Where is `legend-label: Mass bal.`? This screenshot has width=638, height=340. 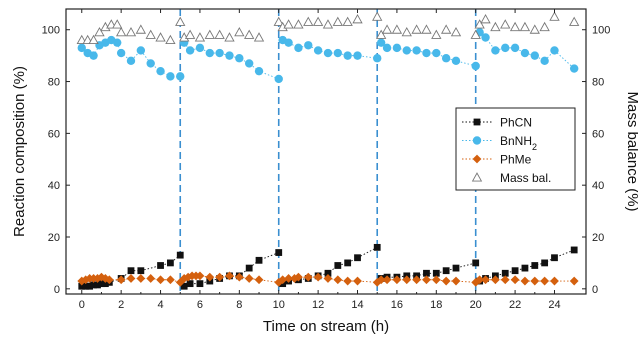
legend-label: Mass bal. is located at coordinates (525, 178).